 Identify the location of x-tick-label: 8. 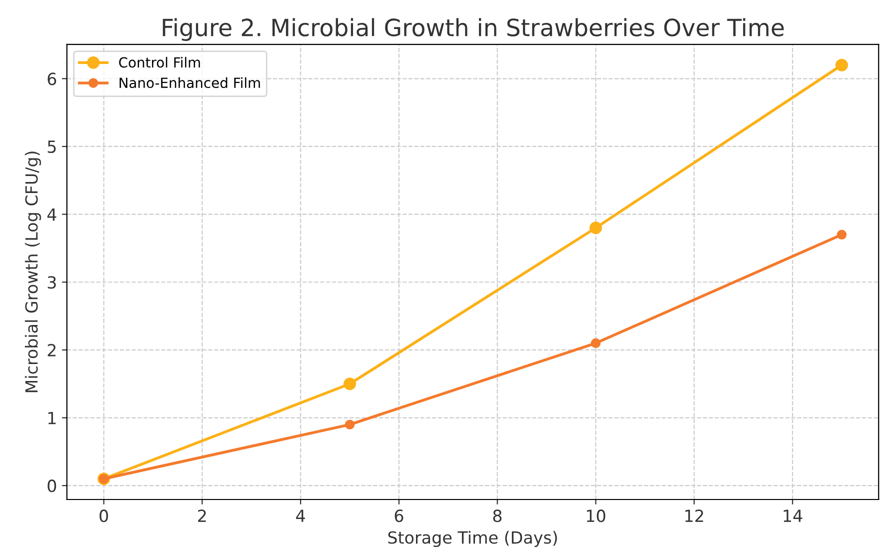
(497, 516).